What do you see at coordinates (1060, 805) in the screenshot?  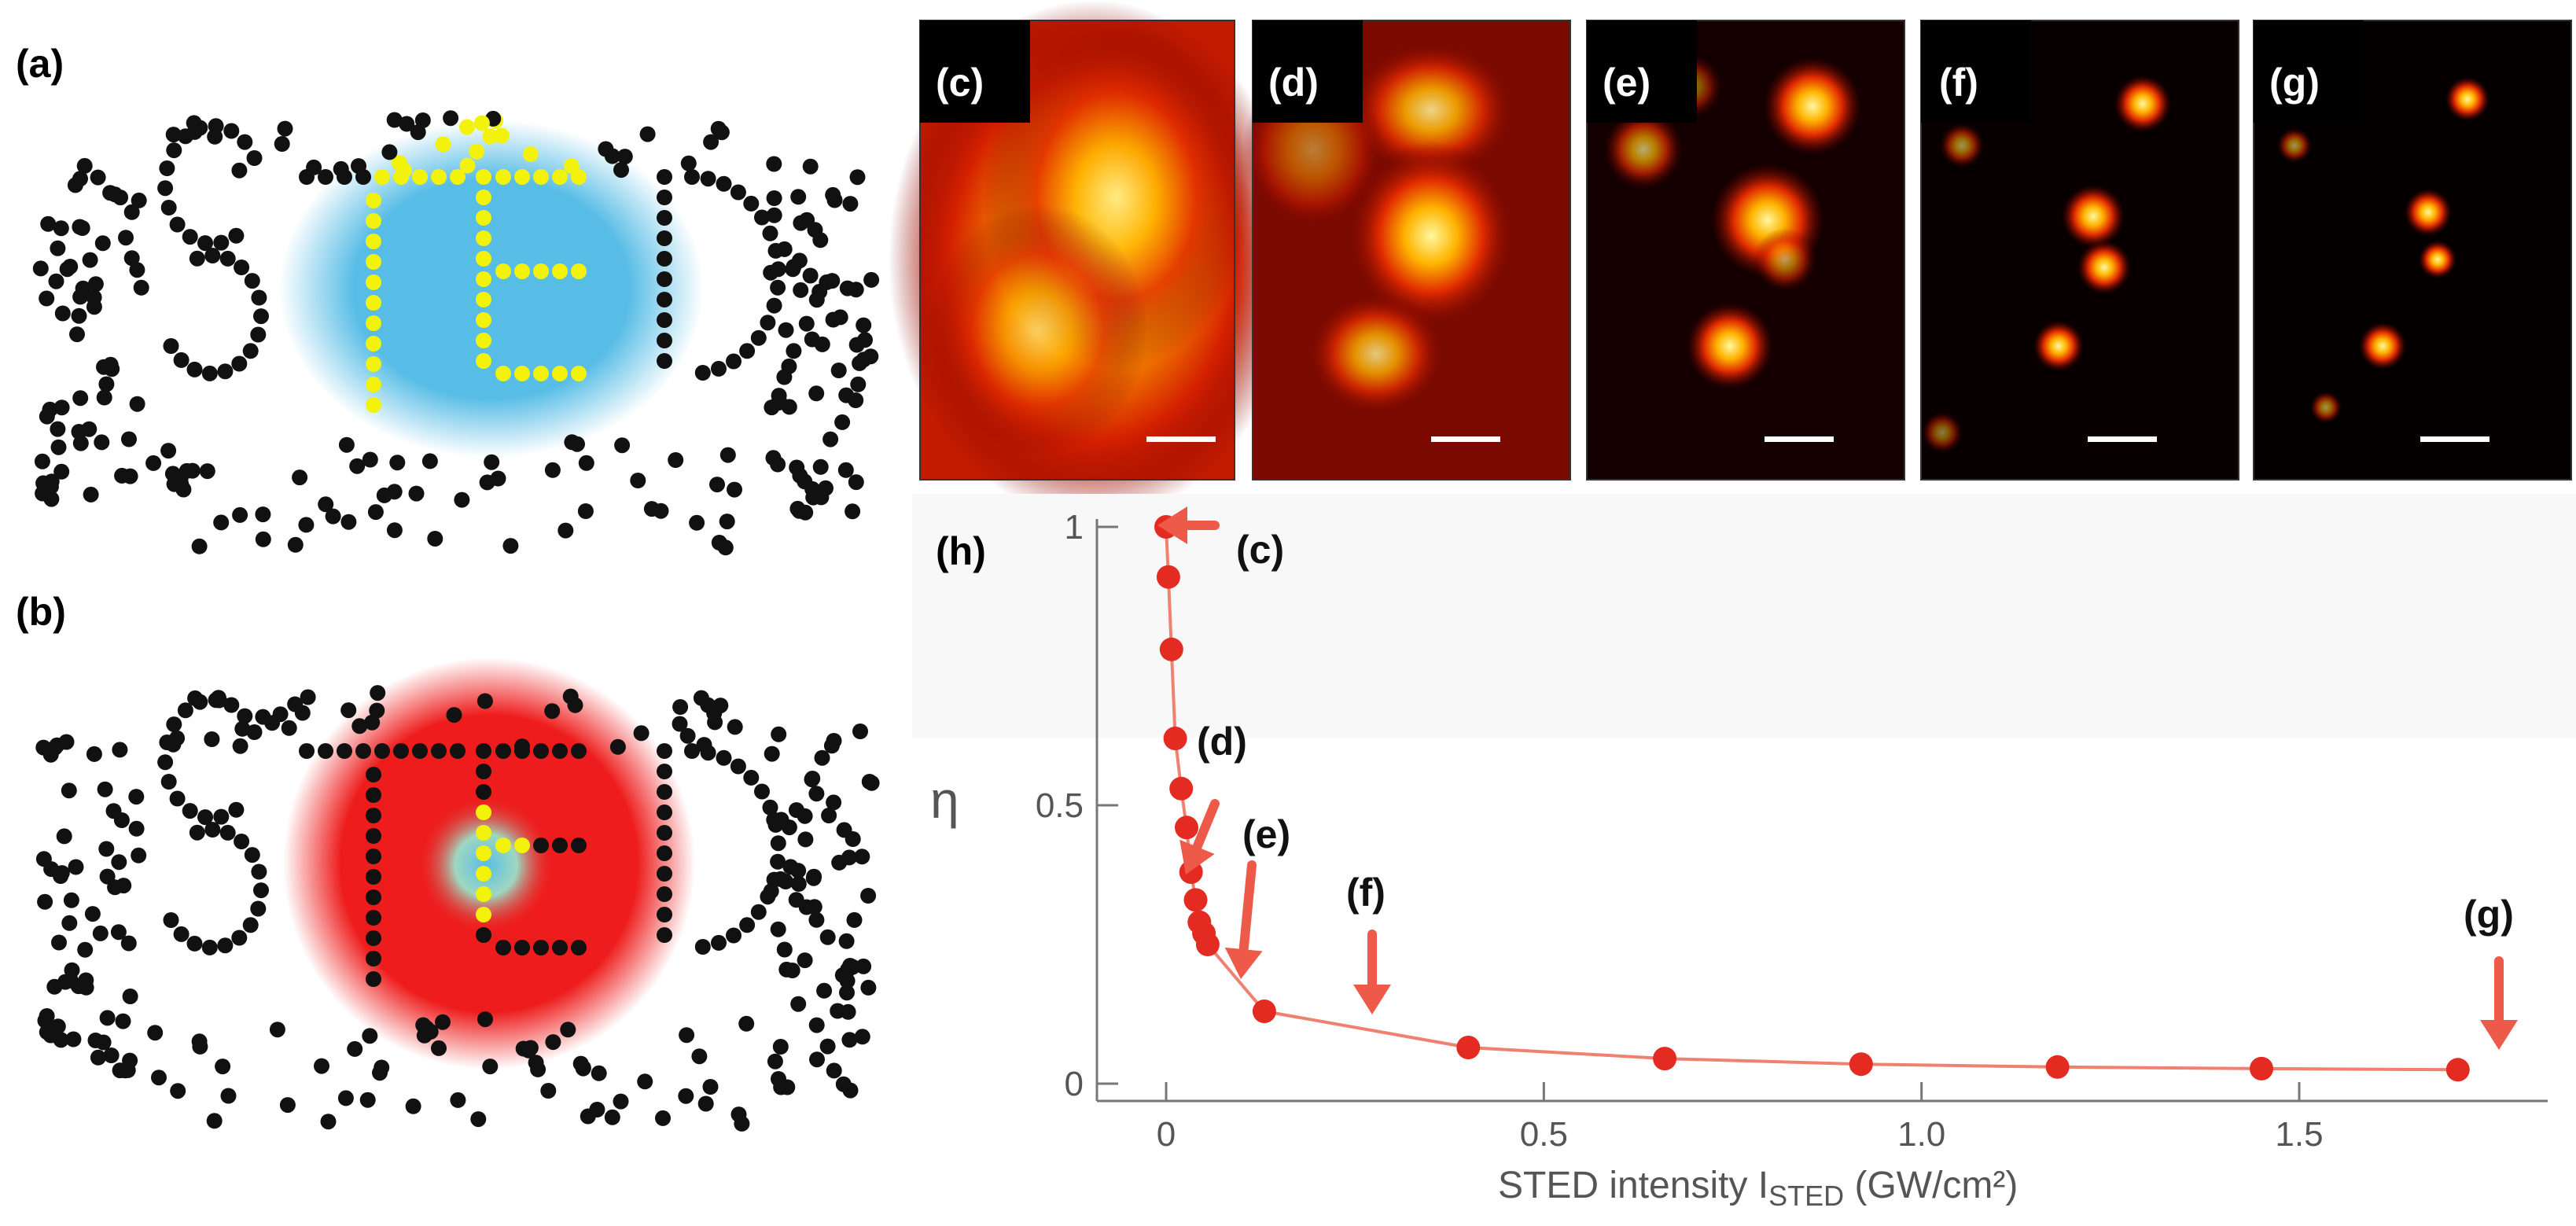 I see `y-tick-label: 0.5` at bounding box center [1060, 805].